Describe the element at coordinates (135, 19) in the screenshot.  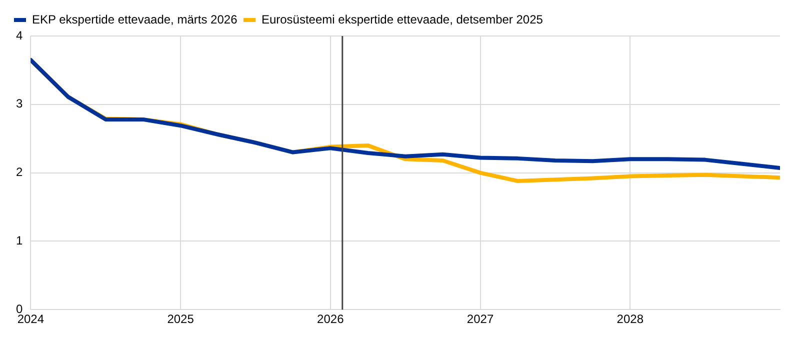
I see `legend-label: EKP ekspertide ettevaade, märts 2026` at that location.